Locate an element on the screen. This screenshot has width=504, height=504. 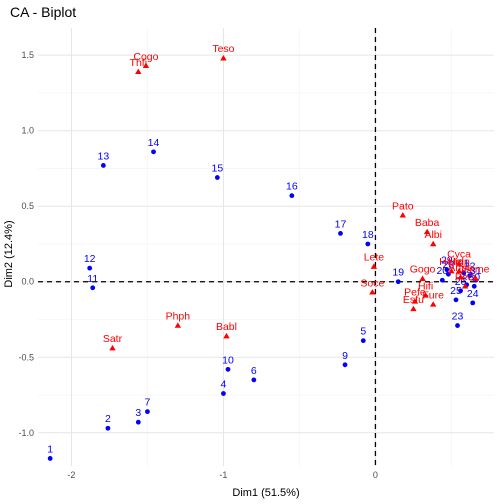
point-label-4: 4 is located at coordinates (224, 385).